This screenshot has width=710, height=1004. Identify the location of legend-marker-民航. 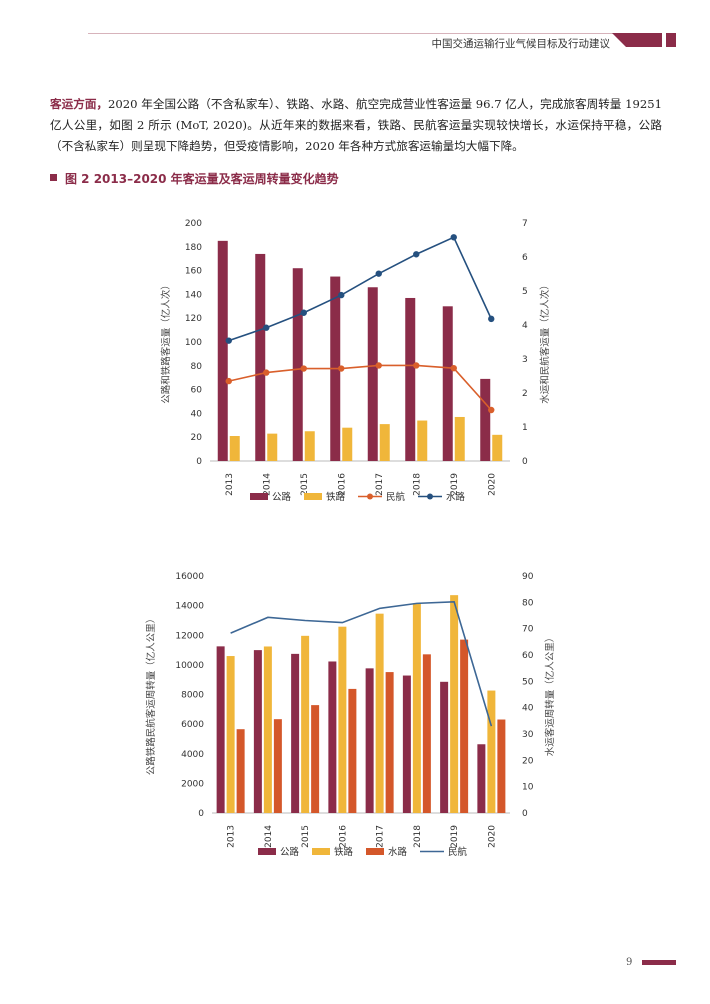
(370, 496).